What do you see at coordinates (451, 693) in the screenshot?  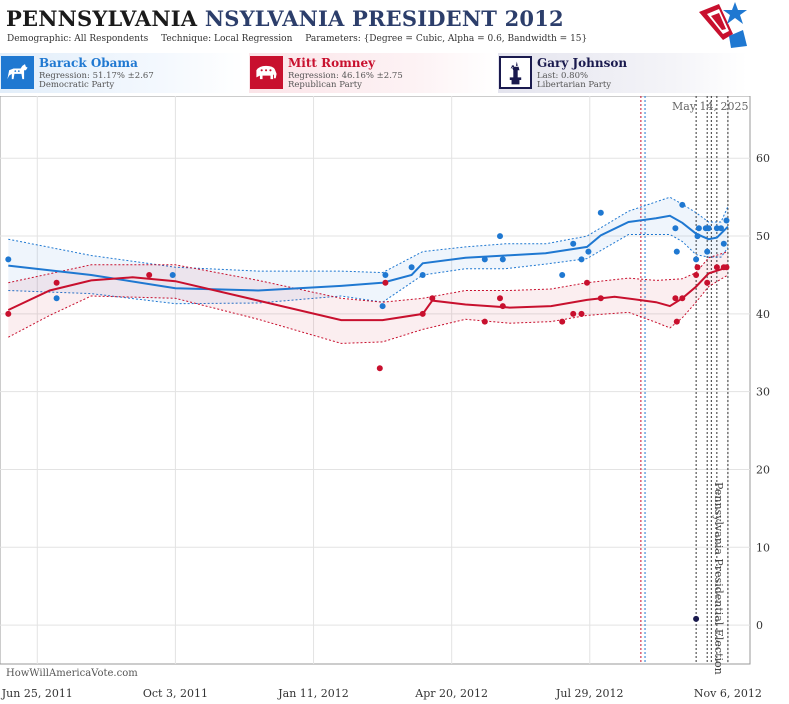 I see `x-tick-label: Apr 20, 2012` at bounding box center [451, 693].